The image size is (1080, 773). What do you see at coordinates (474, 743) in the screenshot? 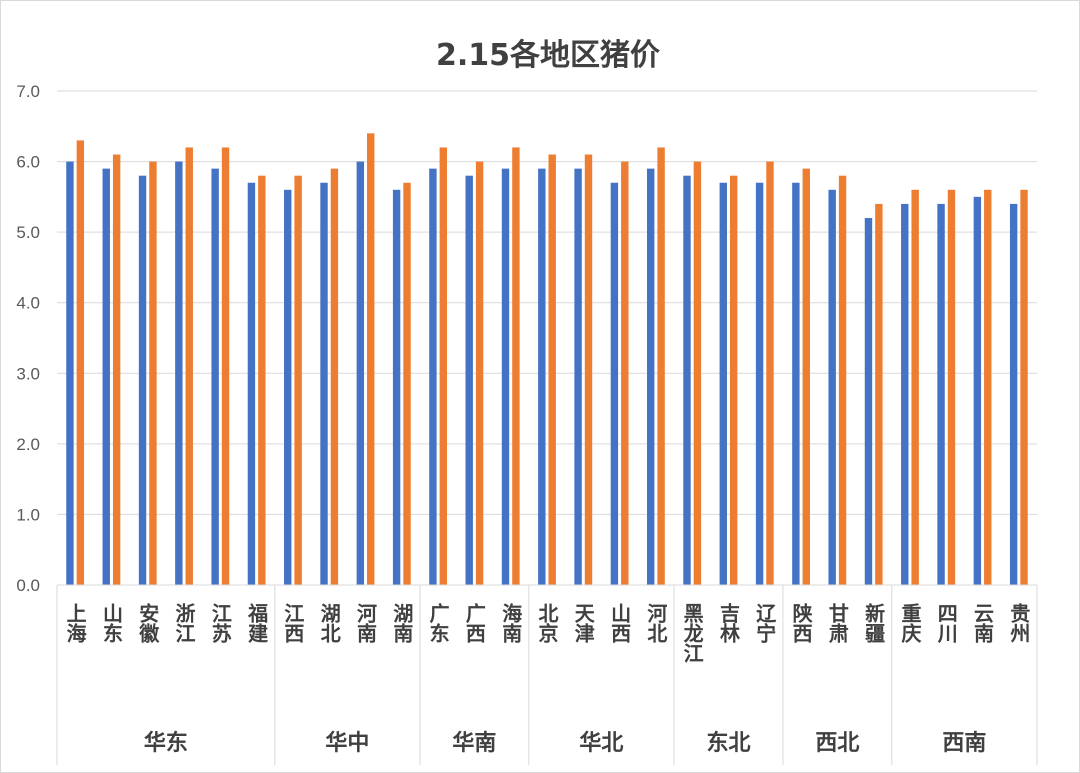
I see `group-label: 华南` at bounding box center [474, 743].